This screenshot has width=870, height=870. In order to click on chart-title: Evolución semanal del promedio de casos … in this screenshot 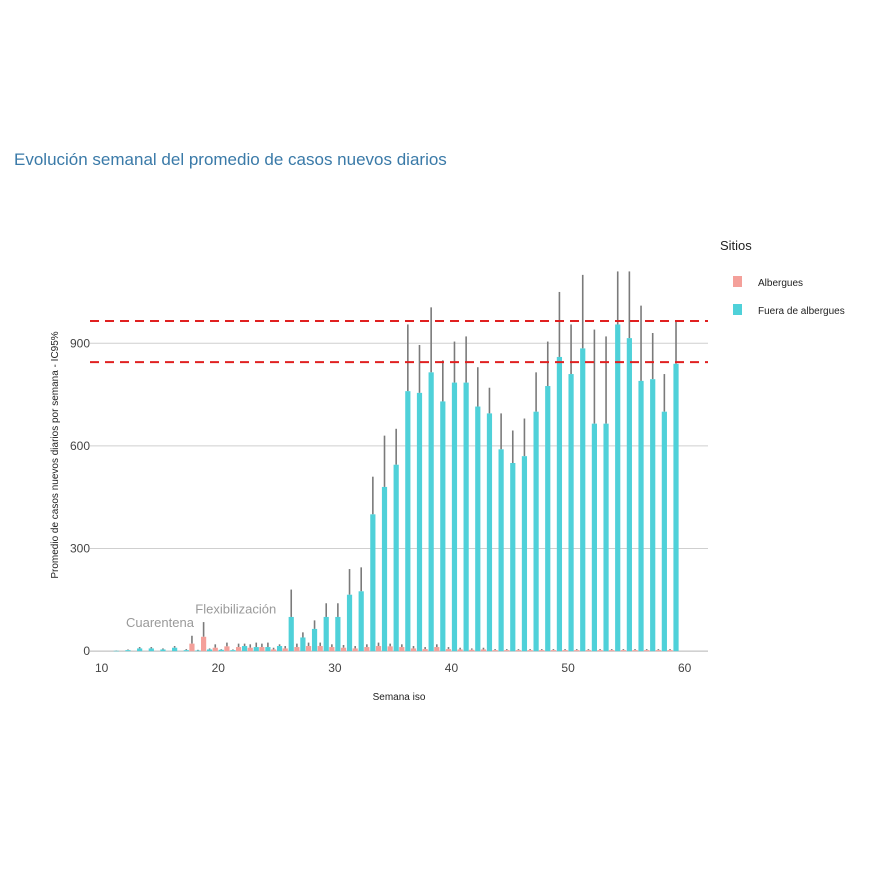, I will do `click(230, 159)`.